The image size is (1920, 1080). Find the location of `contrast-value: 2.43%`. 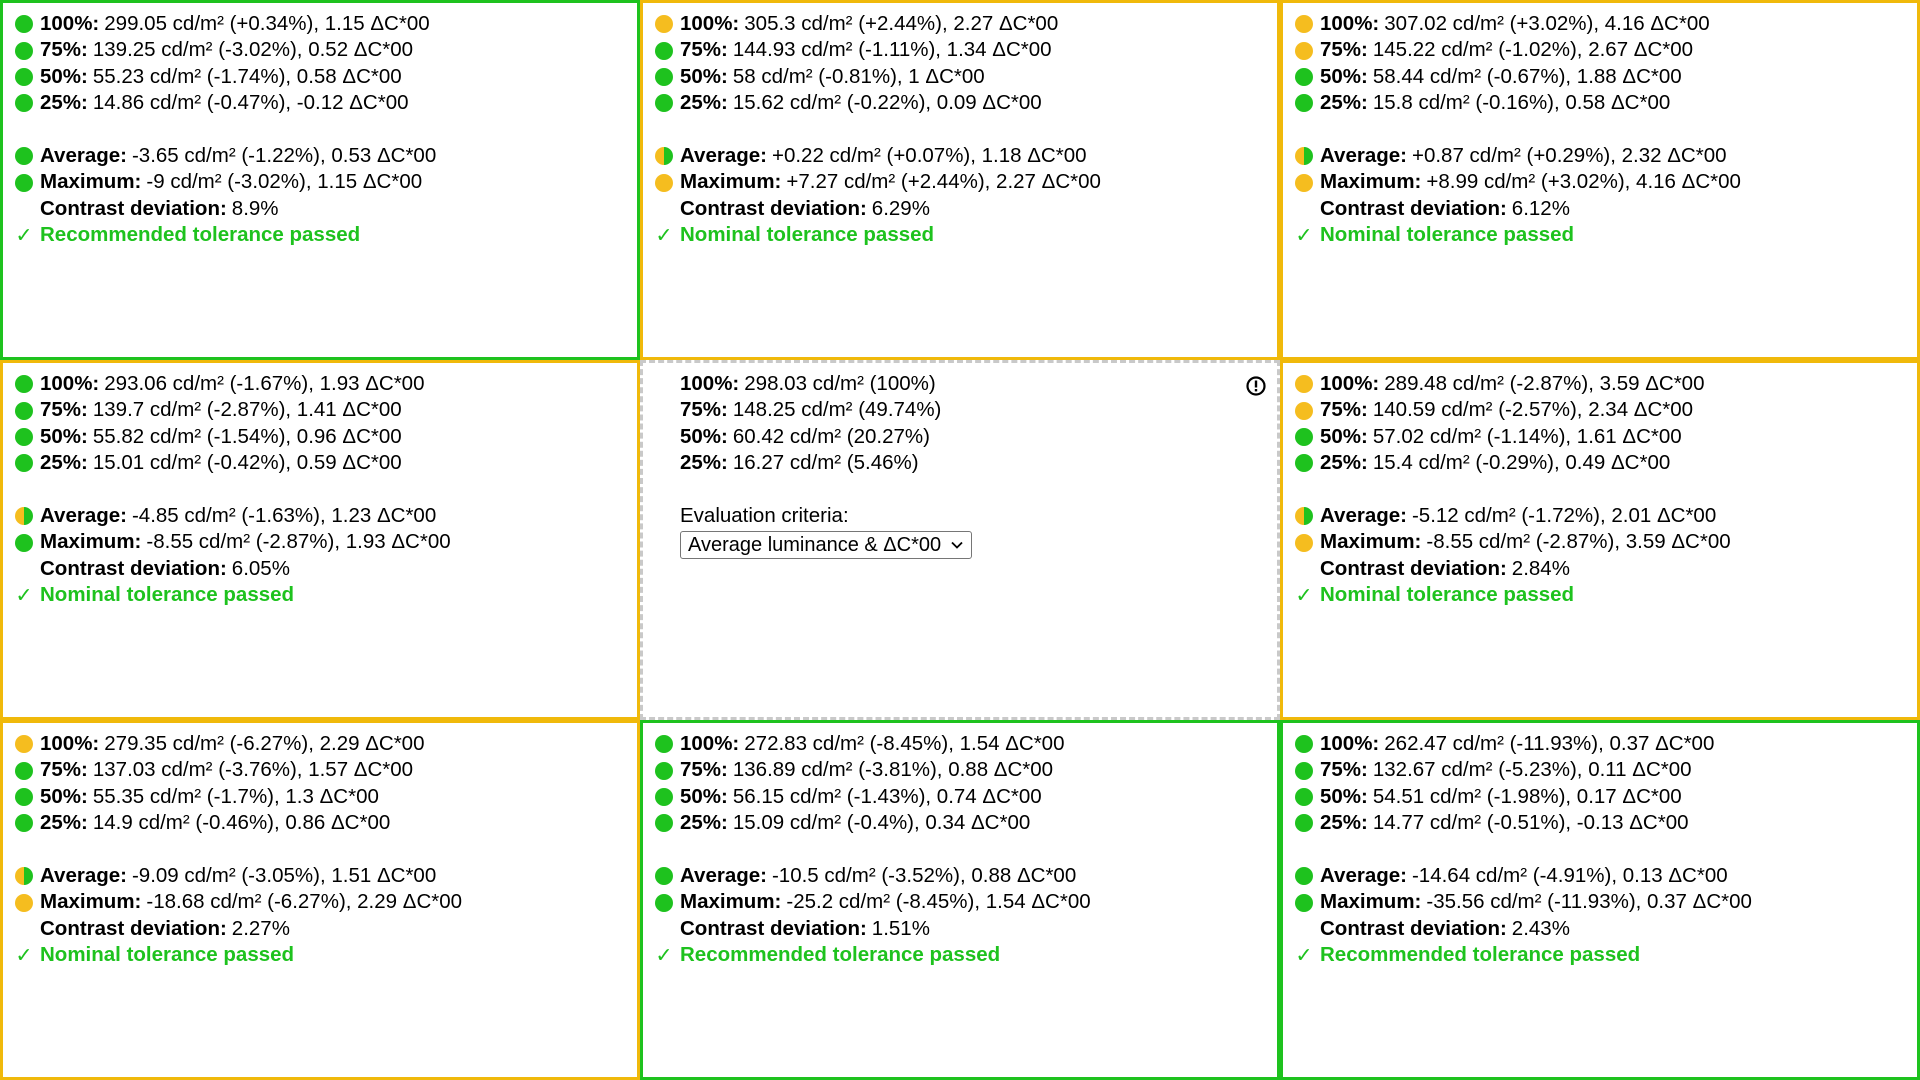

contrast-value: 2.43% is located at coordinates (1540, 928).